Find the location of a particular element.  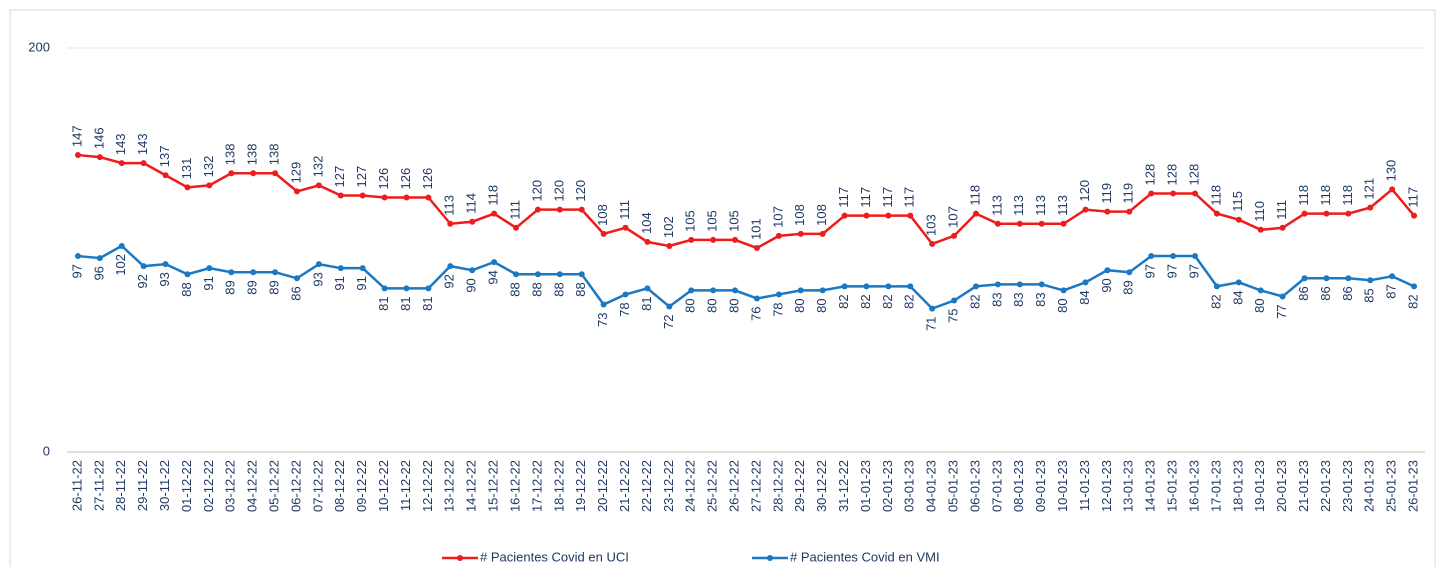

x-tick-label: 02-12-22 is located at coordinates (208, 486).